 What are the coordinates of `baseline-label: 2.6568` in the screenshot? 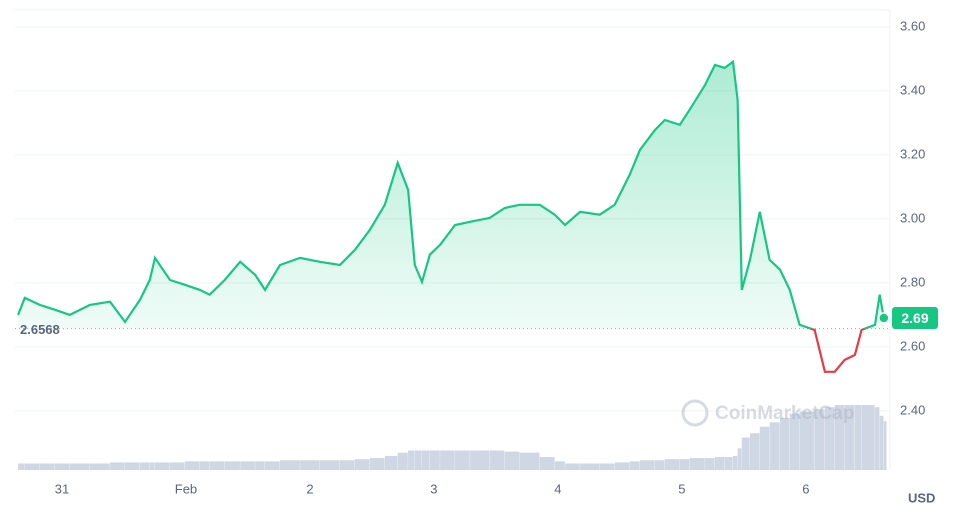 It's located at (40, 329).